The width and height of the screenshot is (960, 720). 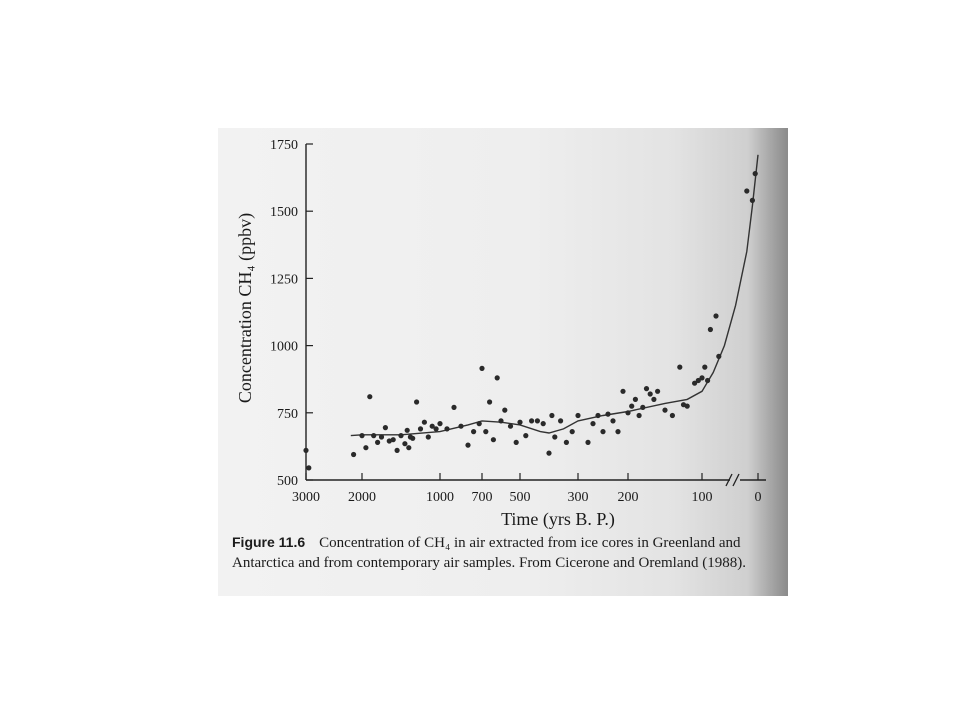 What do you see at coordinates (284, 145) in the screenshot?
I see `y-tick-label: 1750` at bounding box center [284, 145].